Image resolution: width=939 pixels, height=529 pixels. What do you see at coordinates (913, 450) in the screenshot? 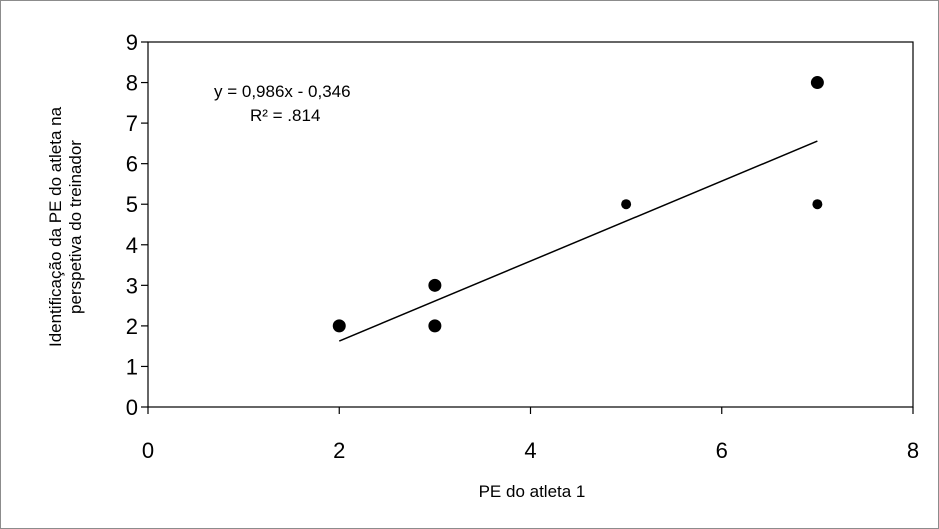
I see `x-tick-label: 8` at bounding box center [913, 450].